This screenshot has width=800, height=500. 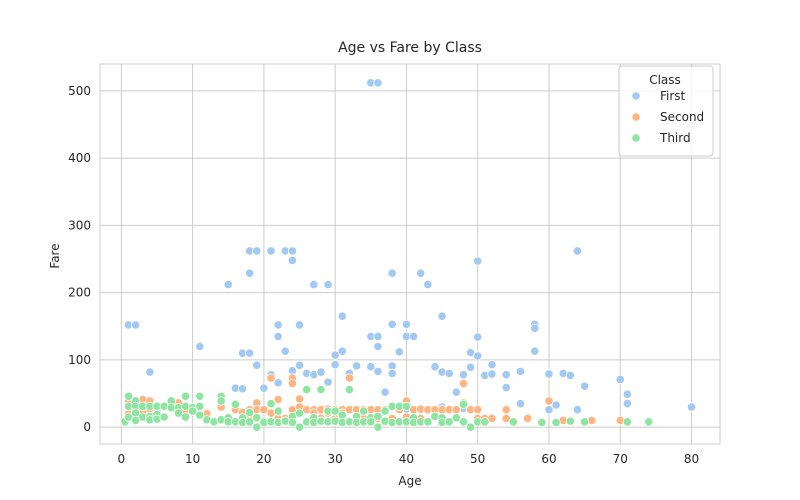 What do you see at coordinates (79, 360) in the screenshot?
I see `y-tick-label: 100` at bounding box center [79, 360].